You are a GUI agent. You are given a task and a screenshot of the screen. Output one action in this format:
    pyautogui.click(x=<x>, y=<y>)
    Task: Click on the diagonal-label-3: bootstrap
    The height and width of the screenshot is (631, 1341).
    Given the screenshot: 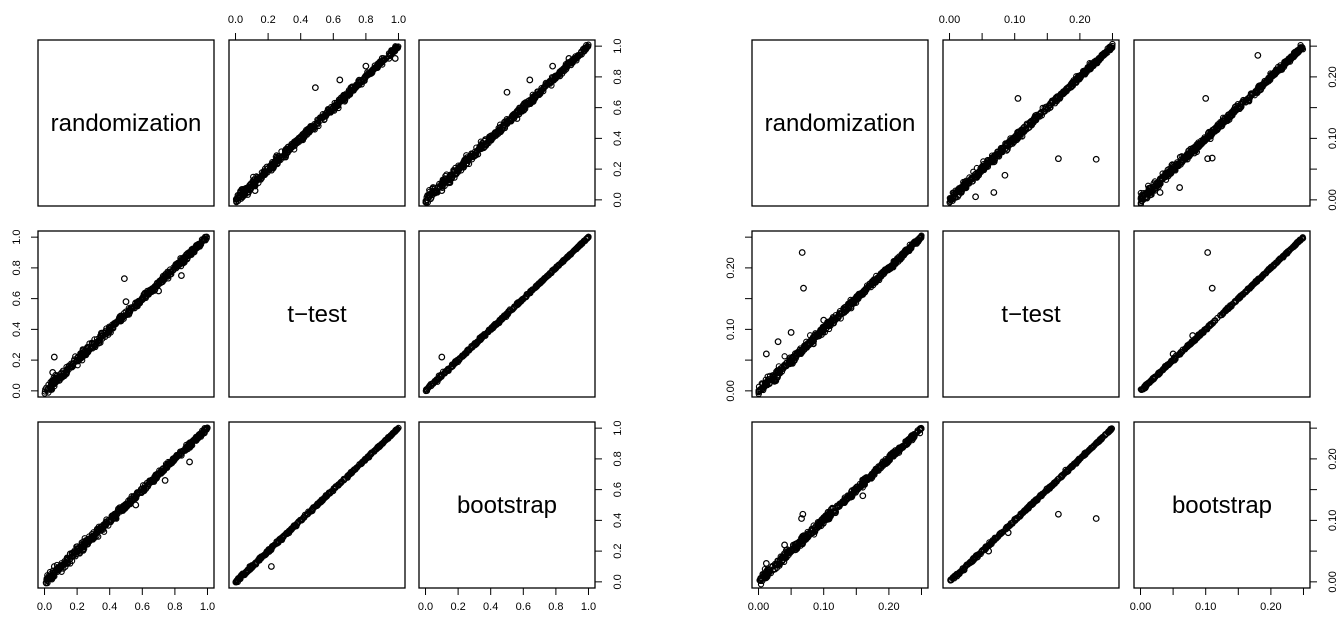 What is the action you would take?
    pyautogui.click(x=507, y=505)
    